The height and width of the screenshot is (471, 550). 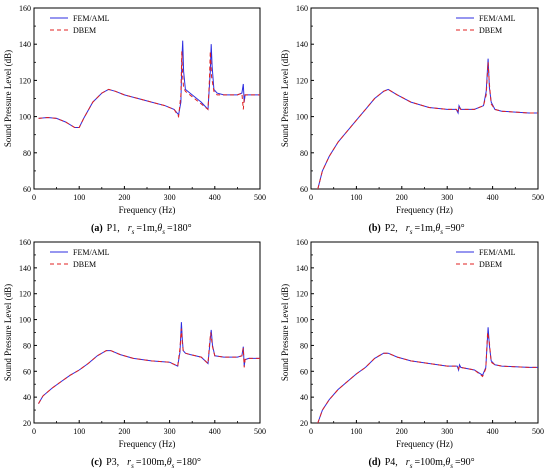 What do you see at coordinates (96, 462) in the screenshot?
I see `caption-letter: (c)` at bounding box center [96, 462].